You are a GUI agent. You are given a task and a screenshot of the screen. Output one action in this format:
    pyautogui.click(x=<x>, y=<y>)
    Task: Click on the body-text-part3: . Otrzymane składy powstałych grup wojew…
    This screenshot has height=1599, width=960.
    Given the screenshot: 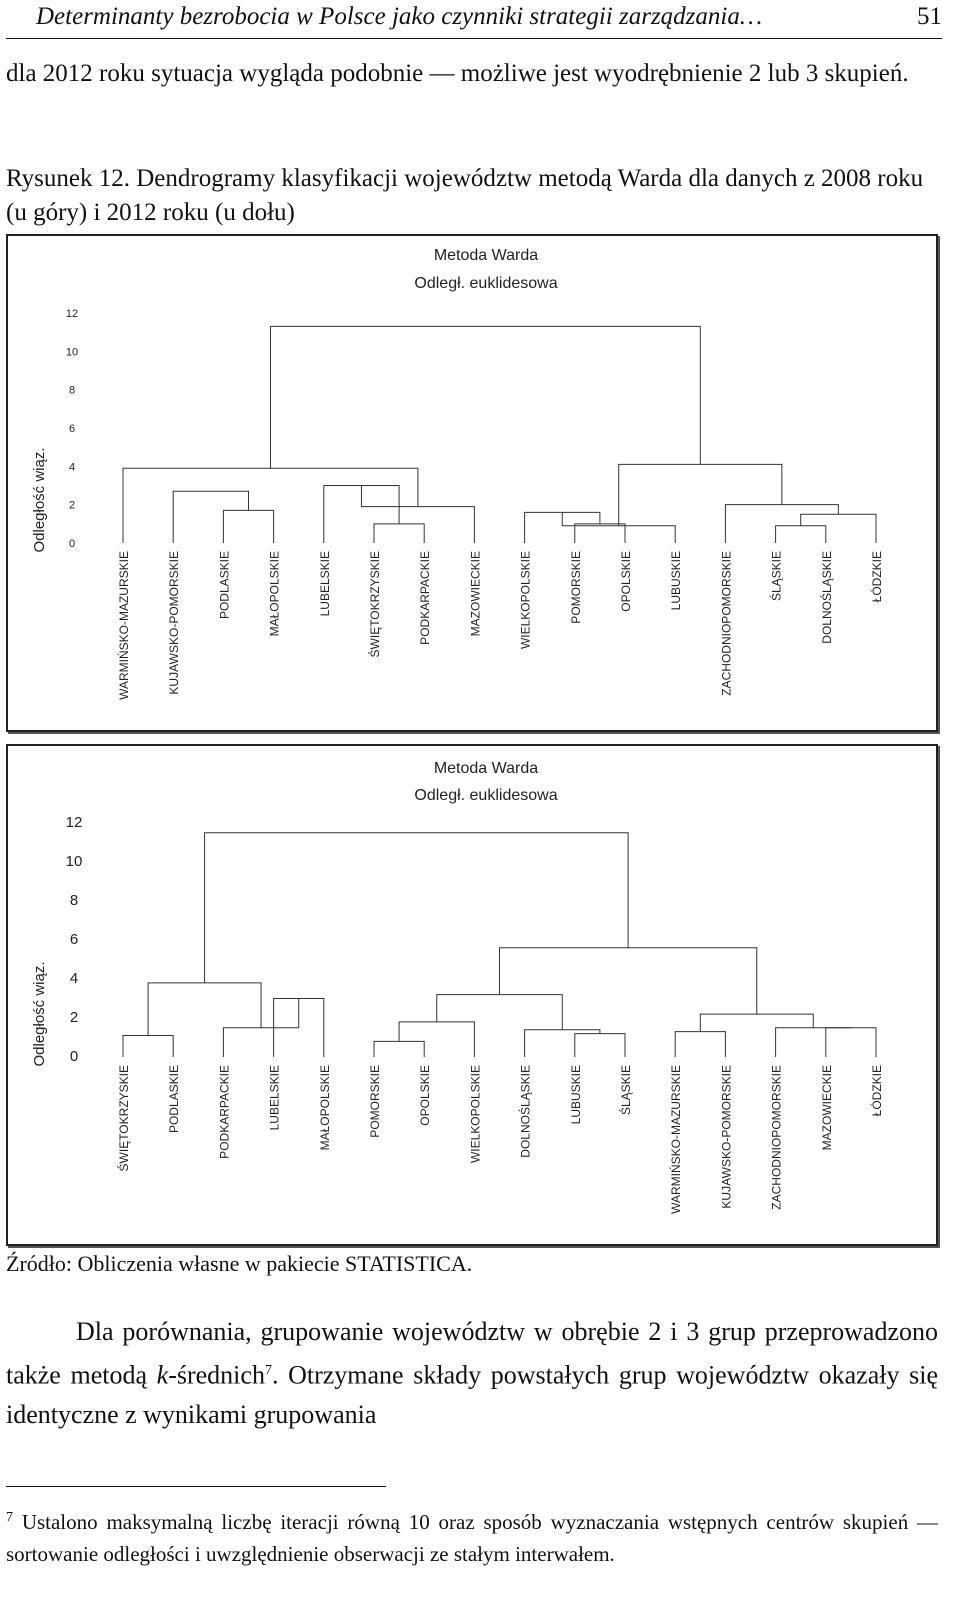 What is the action you would take?
    pyautogui.click(x=472, y=1394)
    